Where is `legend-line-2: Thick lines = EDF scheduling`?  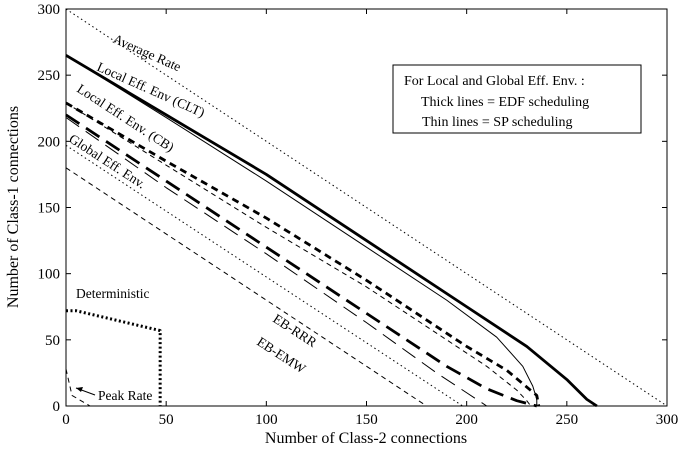
legend-line-2: Thick lines = EDF scheduling is located at coordinates (505, 102).